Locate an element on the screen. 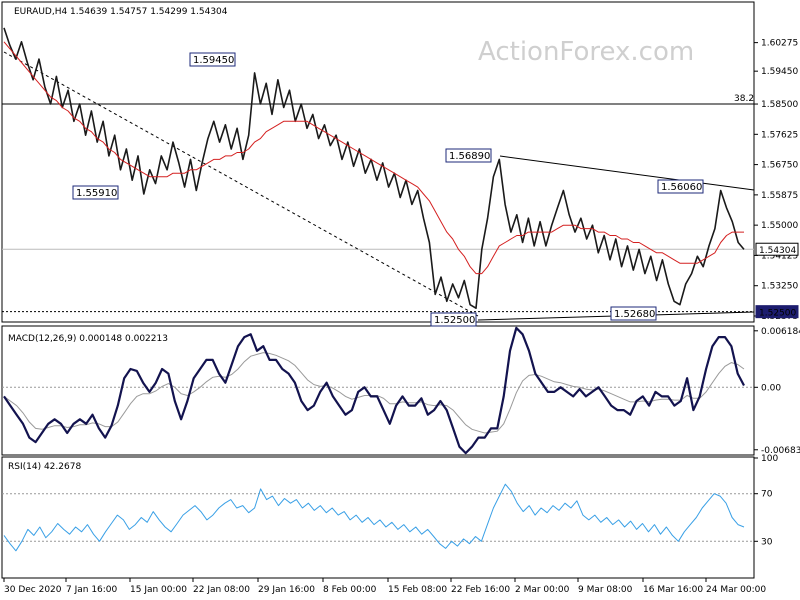  price-y-tick-label: 1.54125 is located at coordinates (779, 256).